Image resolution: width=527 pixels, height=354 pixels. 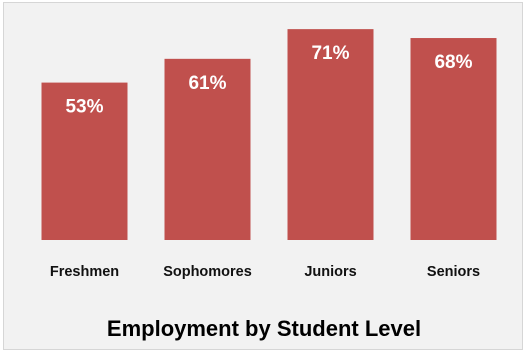 I want to click on chart-title: Employment by Student Level, so click(x=264, y=328).